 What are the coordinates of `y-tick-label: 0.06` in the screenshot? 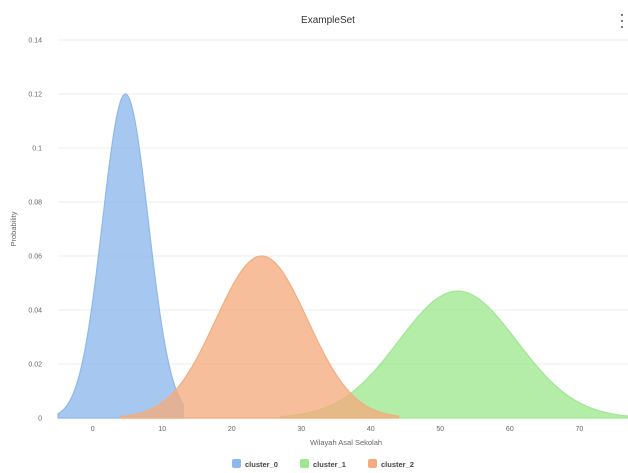 It's located at (35, 257).